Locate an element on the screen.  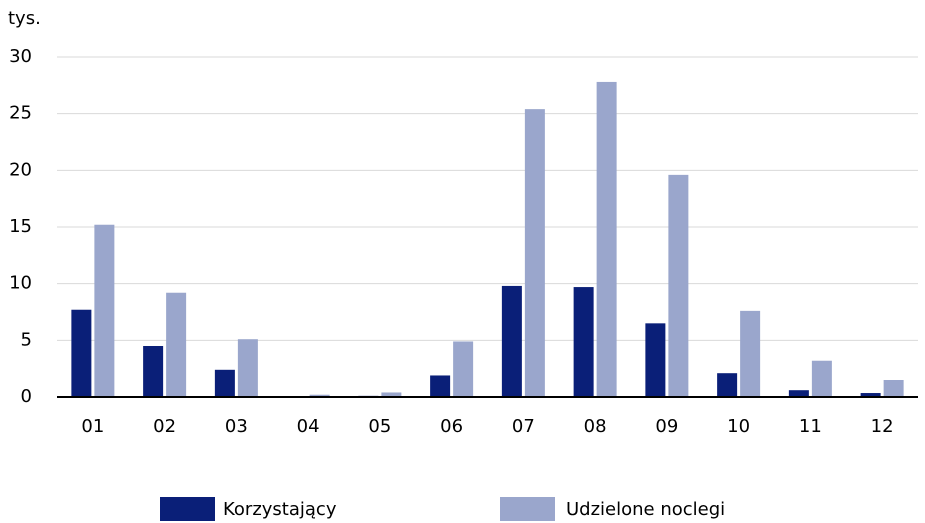
y-tick-label: 15 is located at coordinates (20, 226).